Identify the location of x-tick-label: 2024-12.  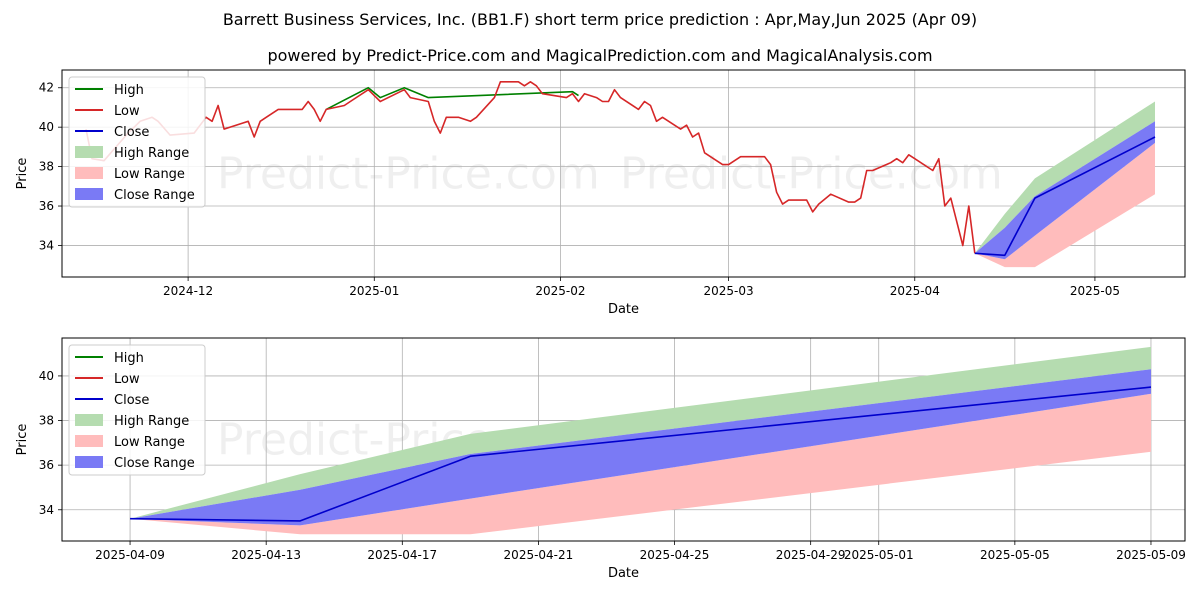
(188, 291).